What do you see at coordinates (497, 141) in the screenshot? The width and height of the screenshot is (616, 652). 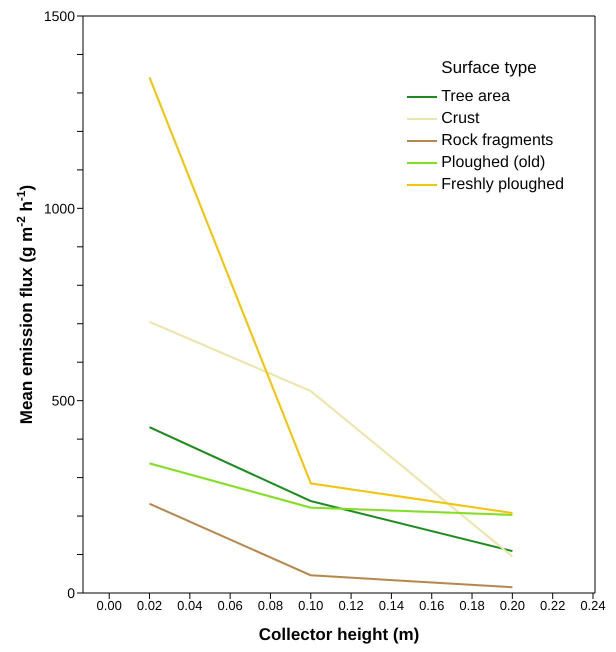 I see `legend-label: Rock fragments` at bounding box center [497, 141].